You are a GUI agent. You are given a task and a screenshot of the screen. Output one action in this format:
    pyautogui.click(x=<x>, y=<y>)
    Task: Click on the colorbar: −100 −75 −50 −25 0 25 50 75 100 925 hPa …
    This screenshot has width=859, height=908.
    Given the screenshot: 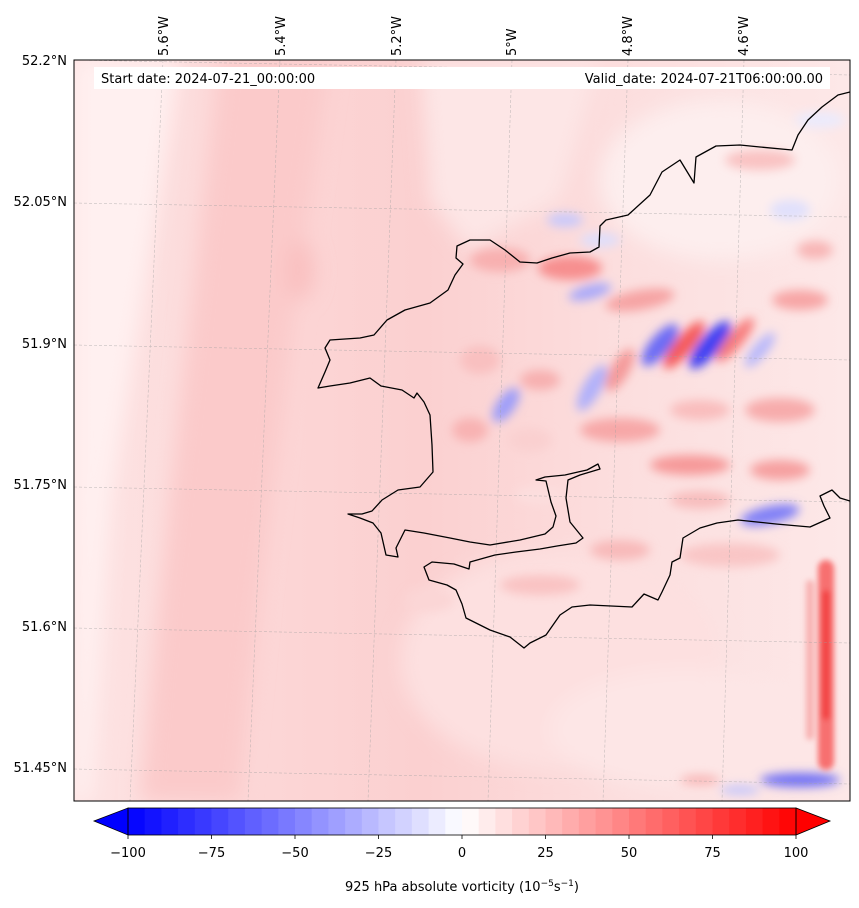 What is the action you would take?
    pyautogui.click(x=462, y=851)
    